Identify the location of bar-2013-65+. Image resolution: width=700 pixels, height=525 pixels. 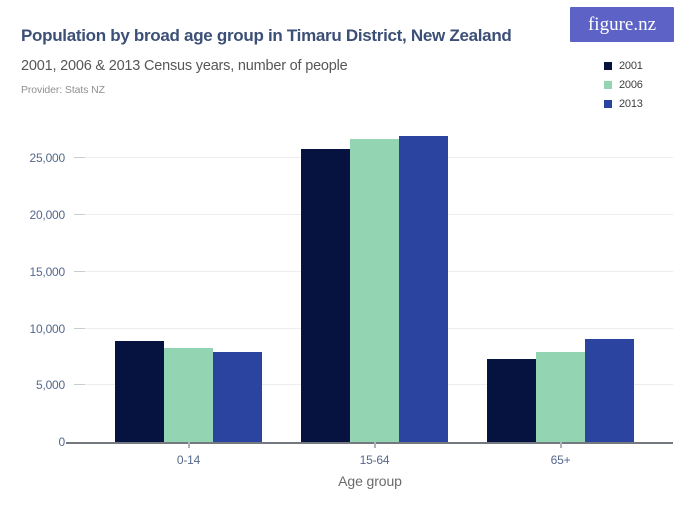
(609, 390).